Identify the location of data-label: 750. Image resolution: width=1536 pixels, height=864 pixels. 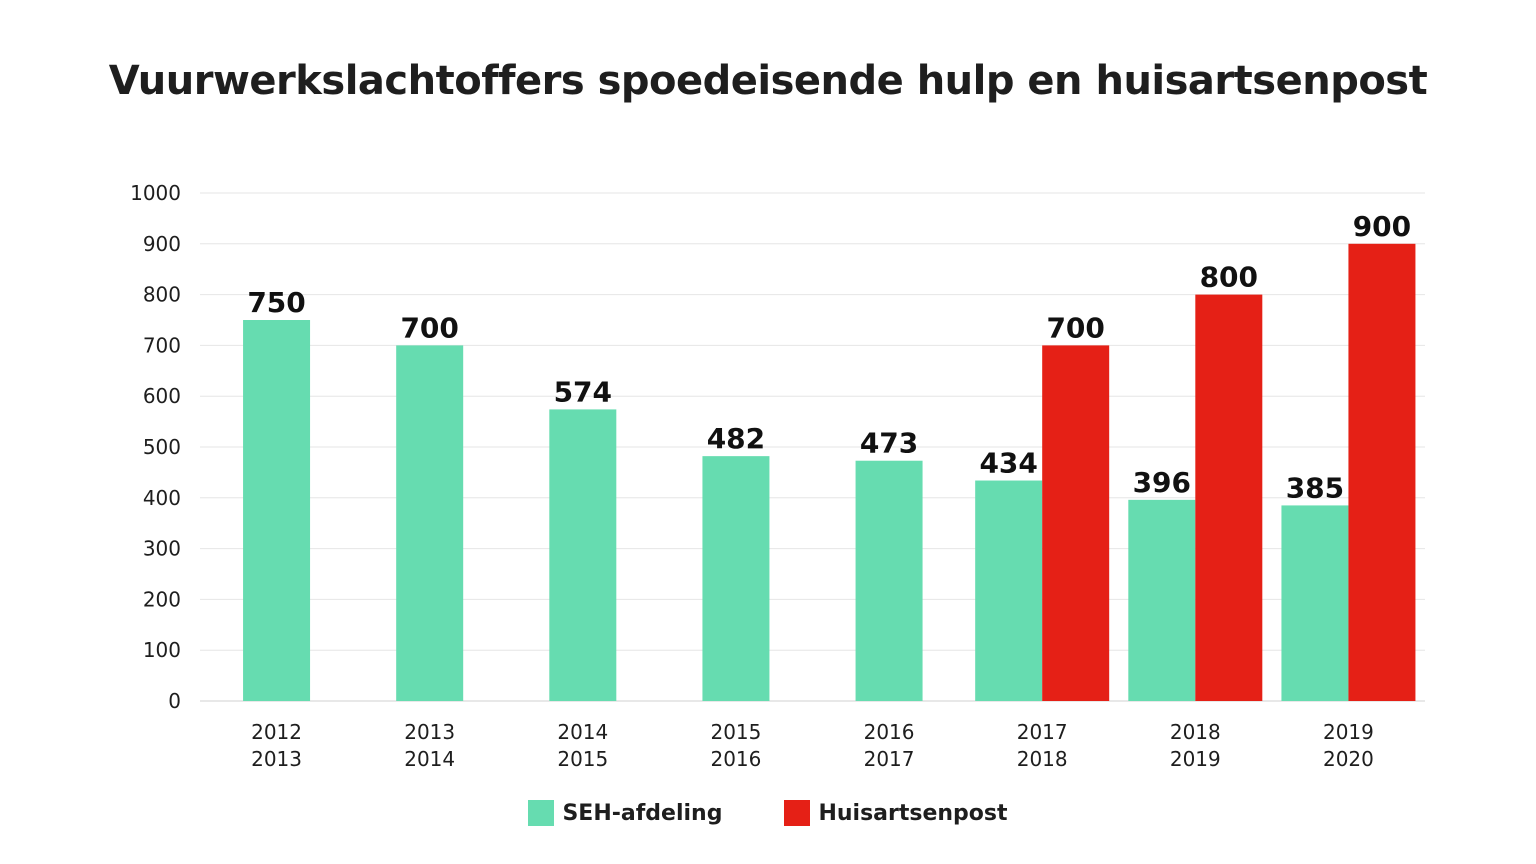
(276, 302).